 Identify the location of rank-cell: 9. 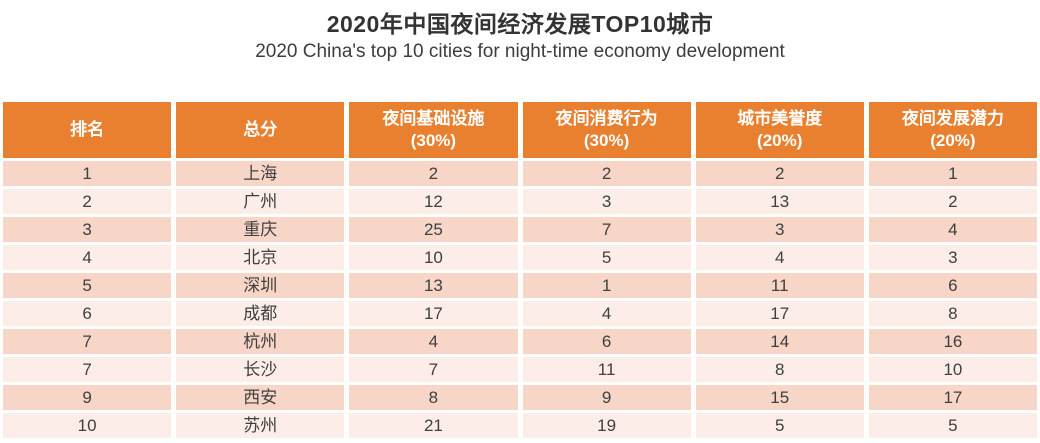
(87, 397).